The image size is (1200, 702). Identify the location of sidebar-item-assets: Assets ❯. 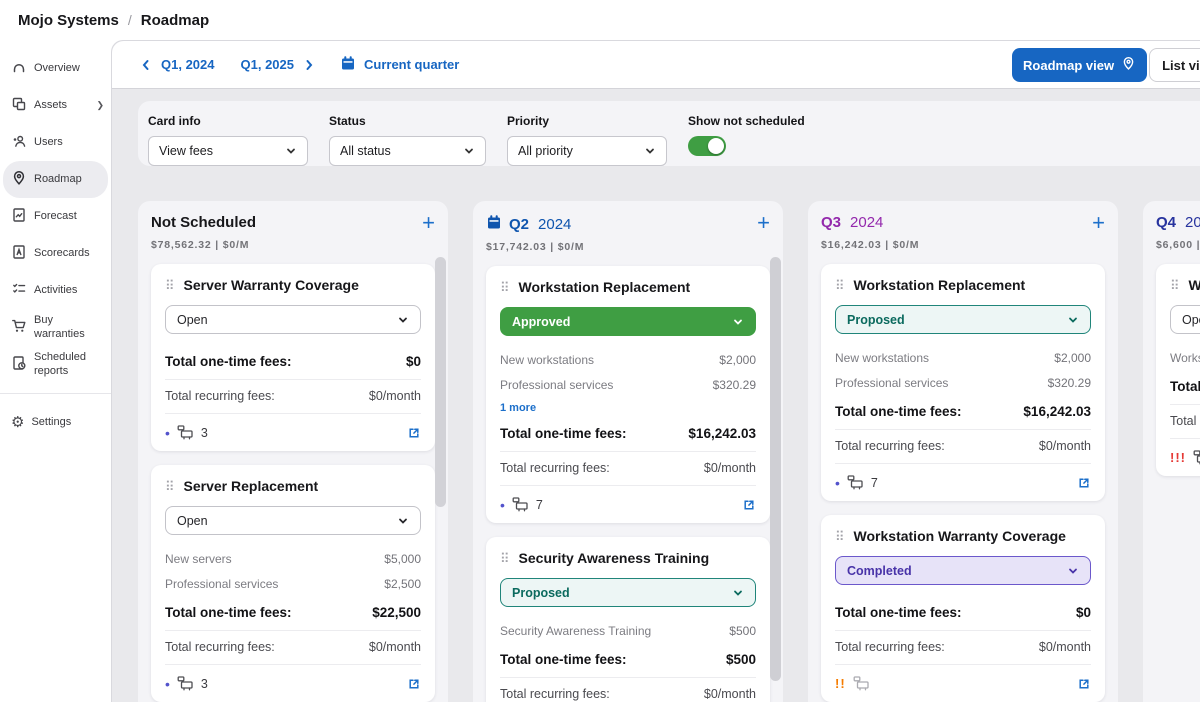
(55, 105).